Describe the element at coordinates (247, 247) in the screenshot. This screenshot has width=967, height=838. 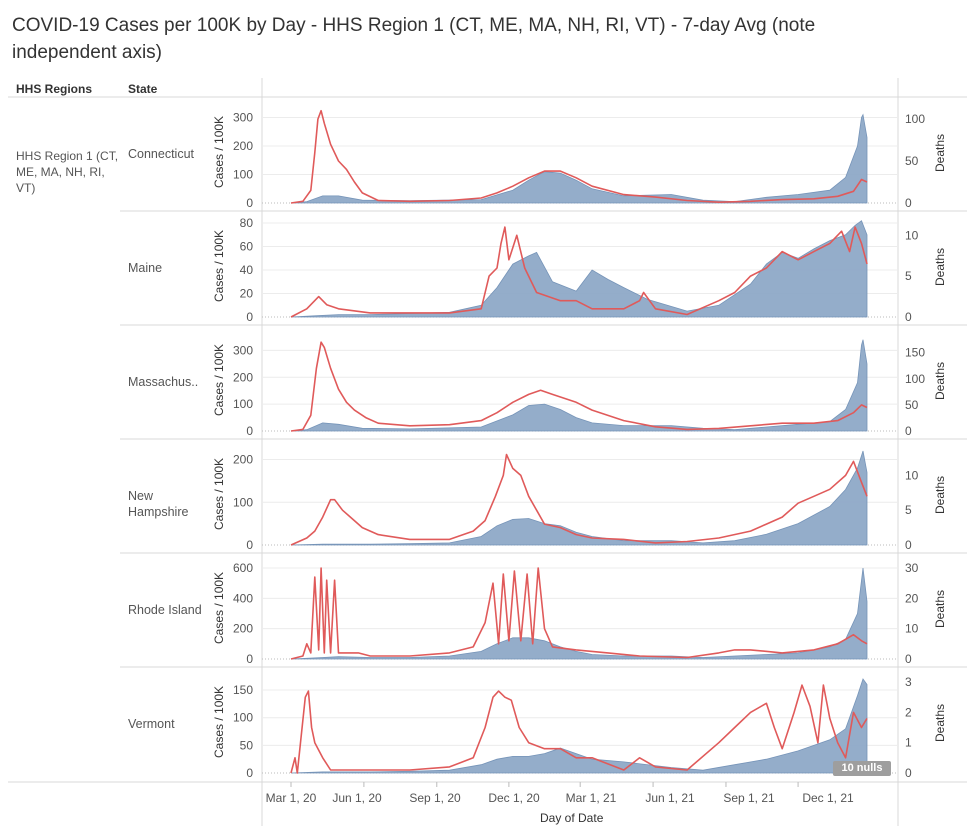
I see `y-tick-label: 60` at that location.